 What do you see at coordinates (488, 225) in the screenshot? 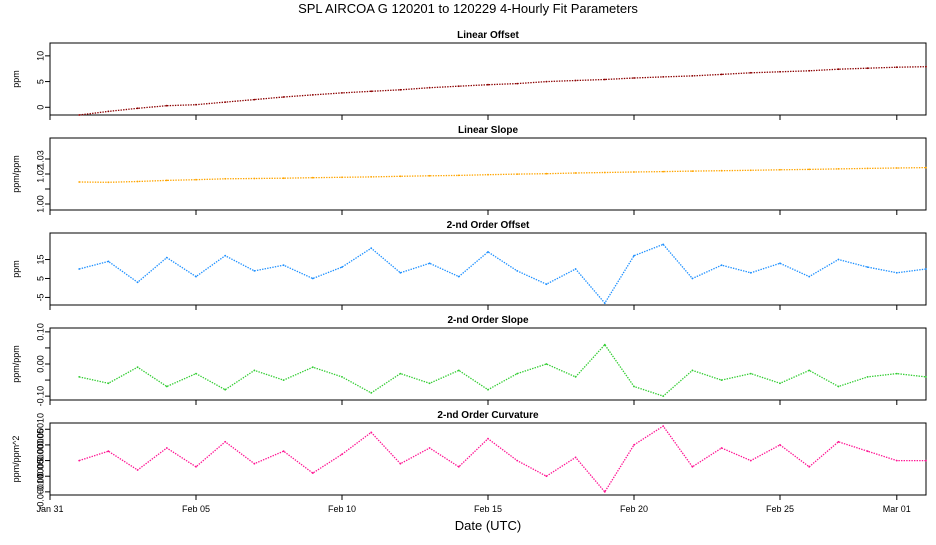
I see `panel-title: 2-nd Order Offset` at bounding box center [488, 225].